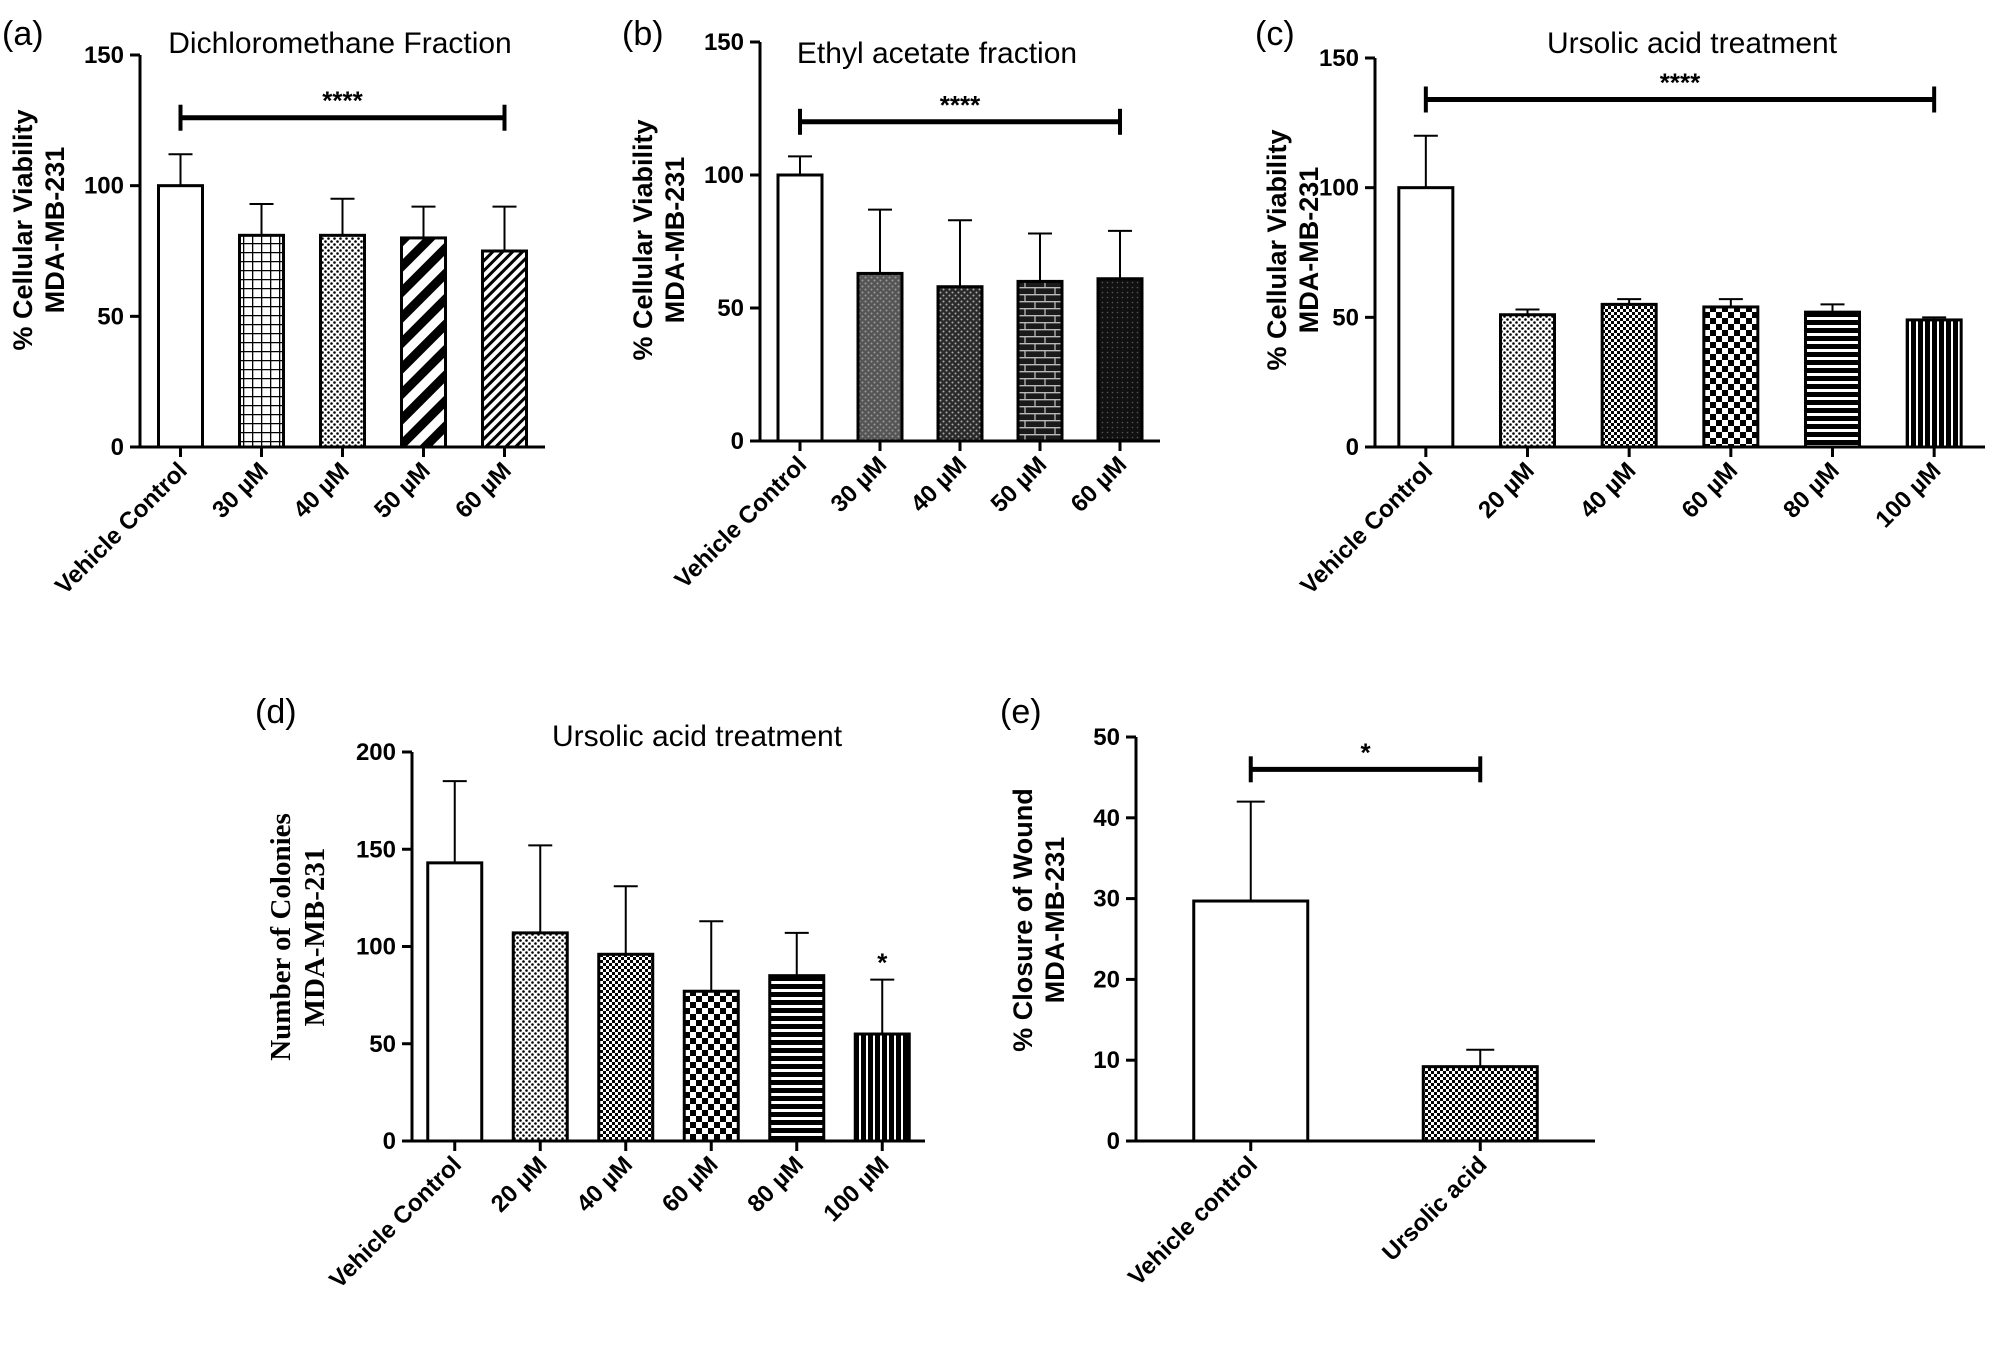 This screenshot has width=2000, height=1345. I want to click on y-tick-label: 40, so click(1106, 818).